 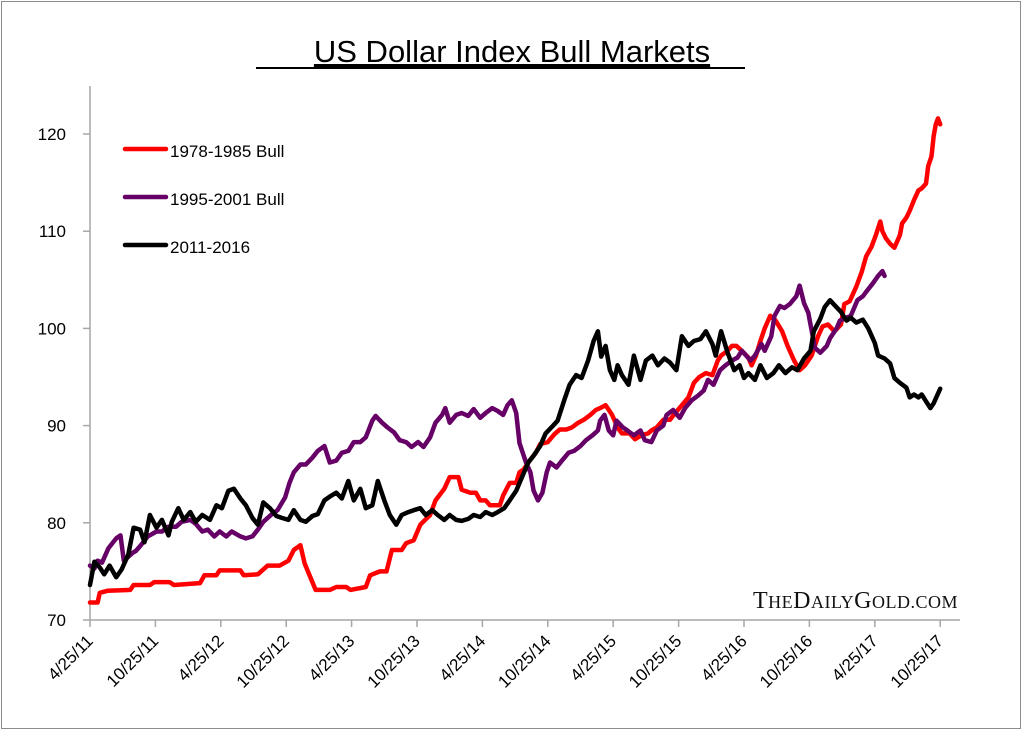 What do you see at coordinates (201, 658) in the screenshot?
I see `x-tick-label: 4/25/12` at bounding box center [201, 658].